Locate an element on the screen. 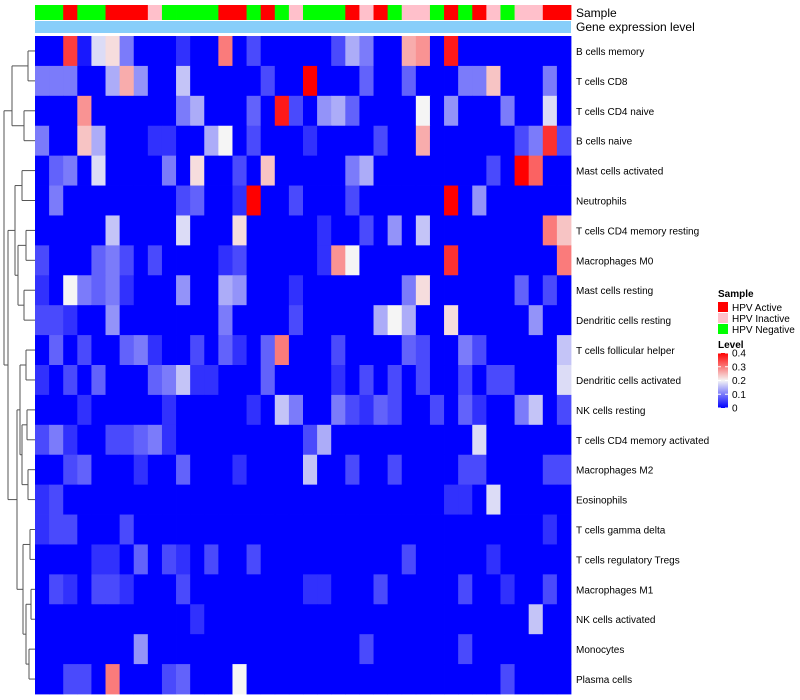 The height and width of the screenshot is (700, 800). sample-annotation-cell is located at coordinates (437, 12).